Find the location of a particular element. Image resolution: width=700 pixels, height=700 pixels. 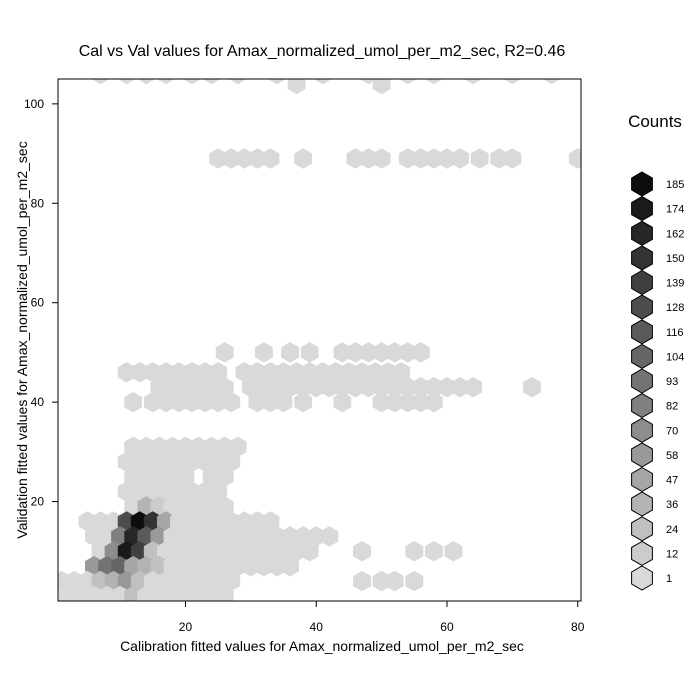

legend-label: 12 is located at coordinates (672, 554).